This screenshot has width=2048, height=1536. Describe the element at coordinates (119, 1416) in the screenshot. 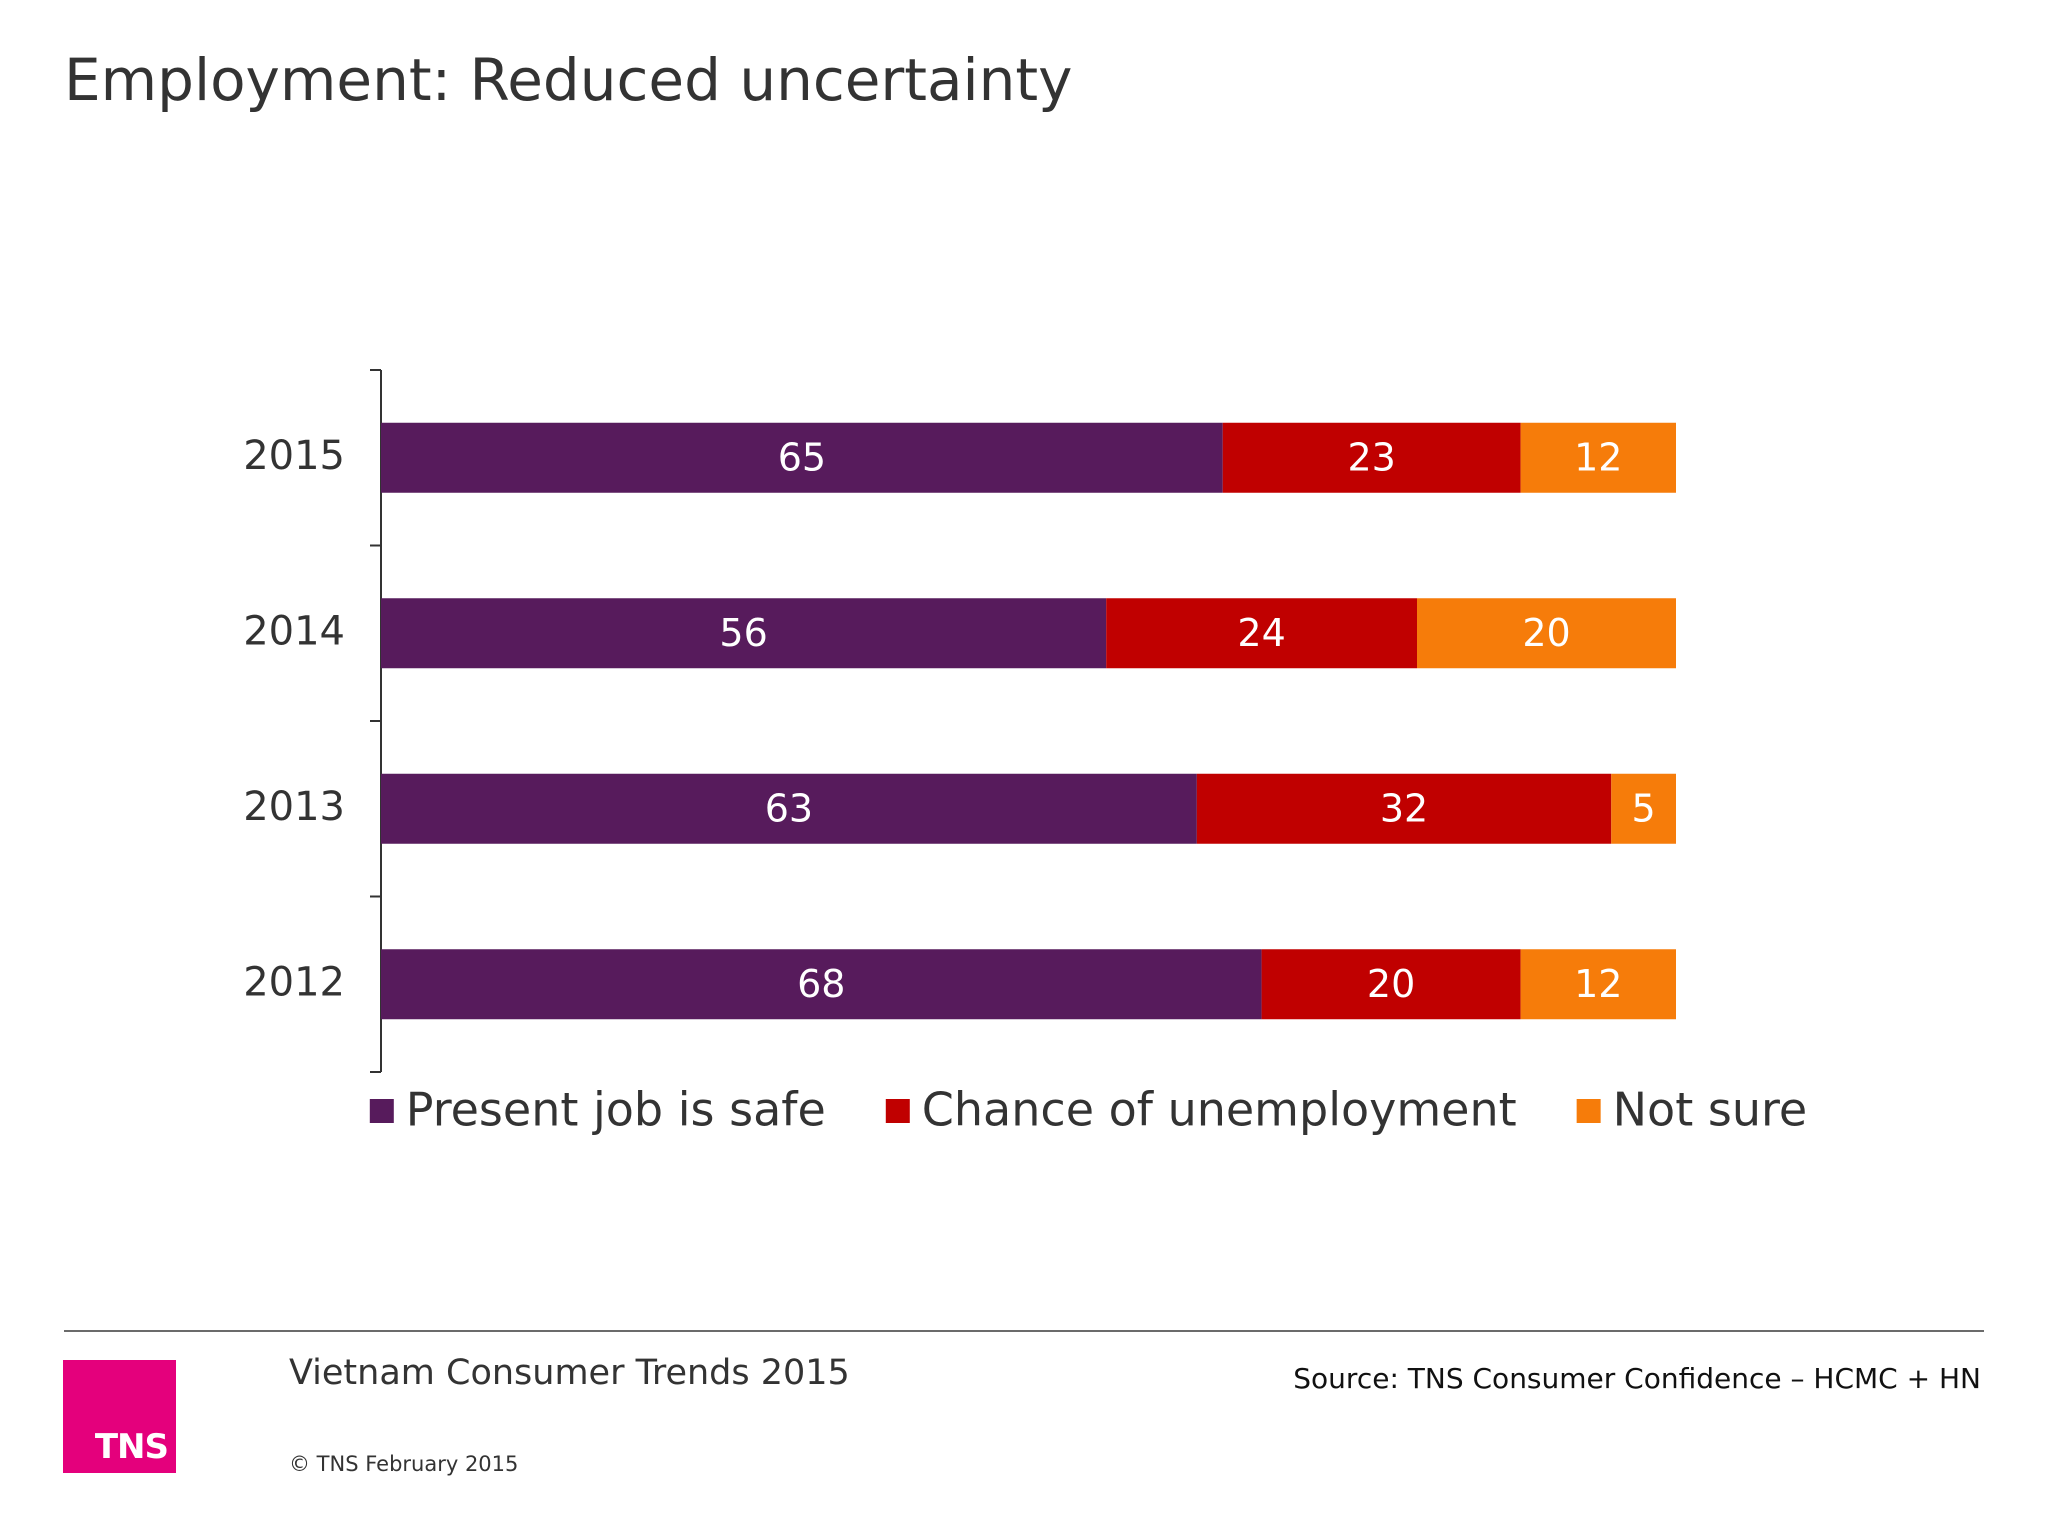

I see `tns-logo: TNS` at that location.